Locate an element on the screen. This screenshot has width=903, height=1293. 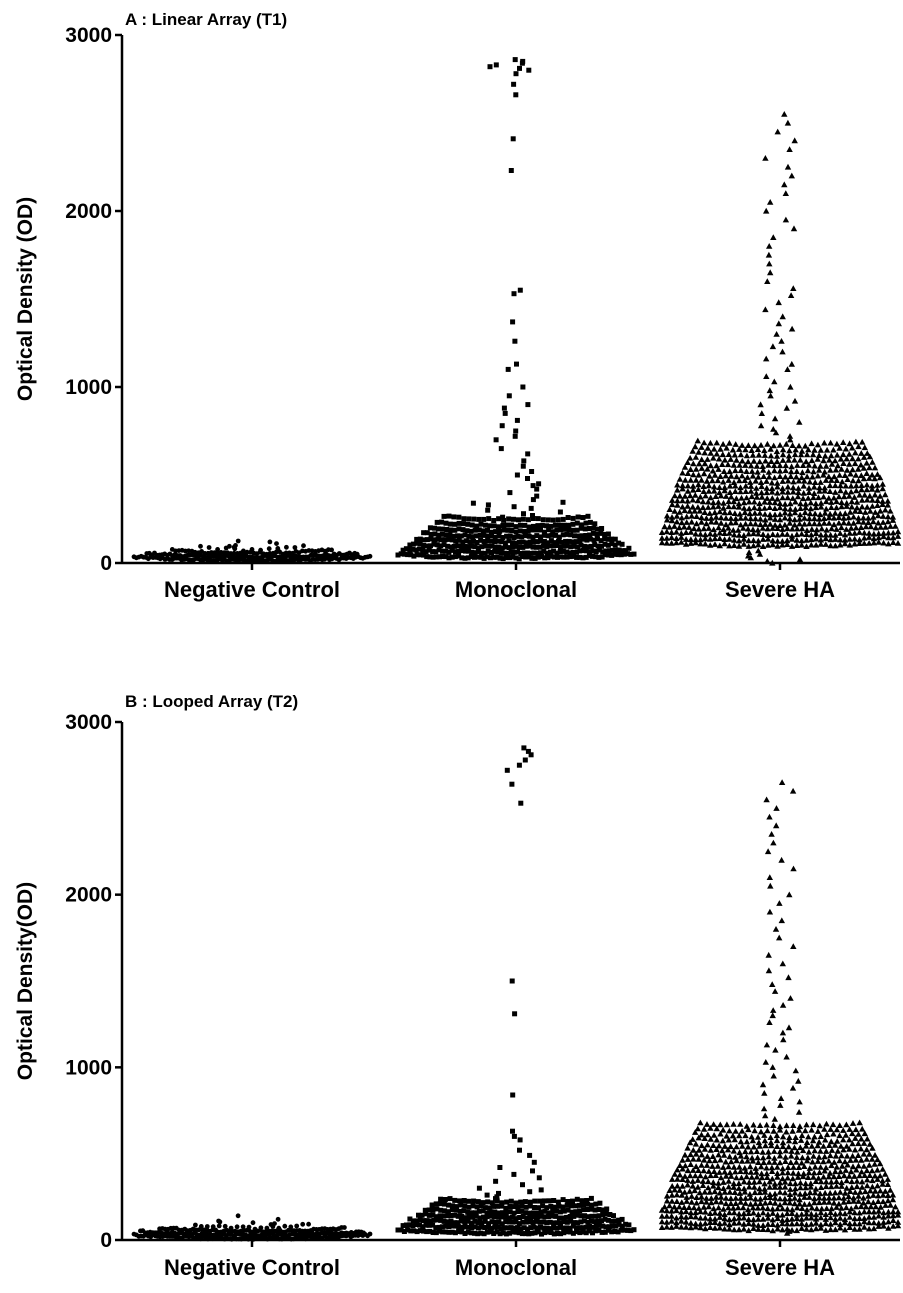
data-point-circle is located at coordinates (279, 1228).